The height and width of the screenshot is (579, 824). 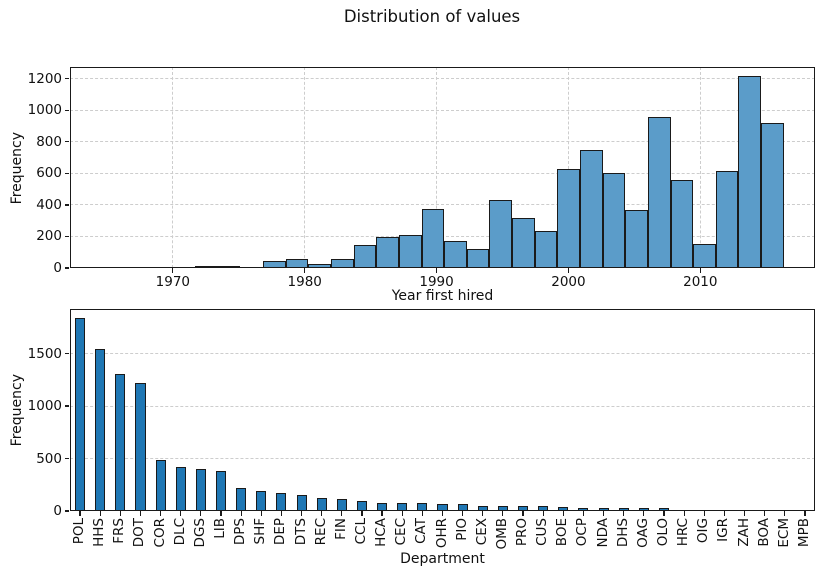 What do you see at coordinates (49, 204) in the screenshot?
I see `y-tick-label: 400` at bounding box center [49, 204].